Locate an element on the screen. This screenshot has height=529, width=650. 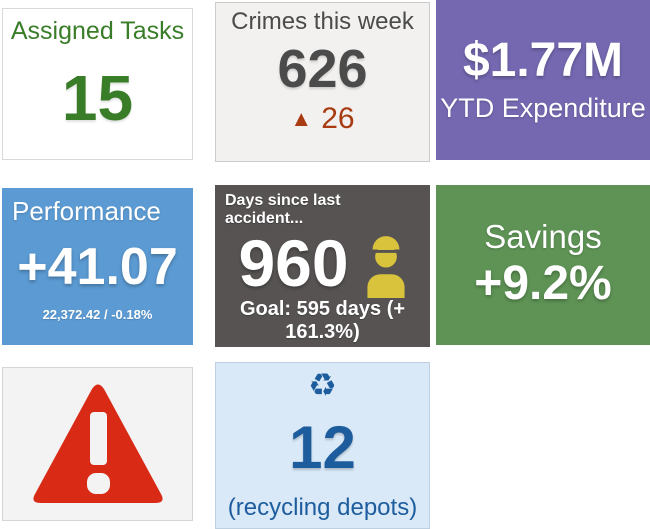
savings-tile: Savings +9.2% is located at coordinates (543, 265).